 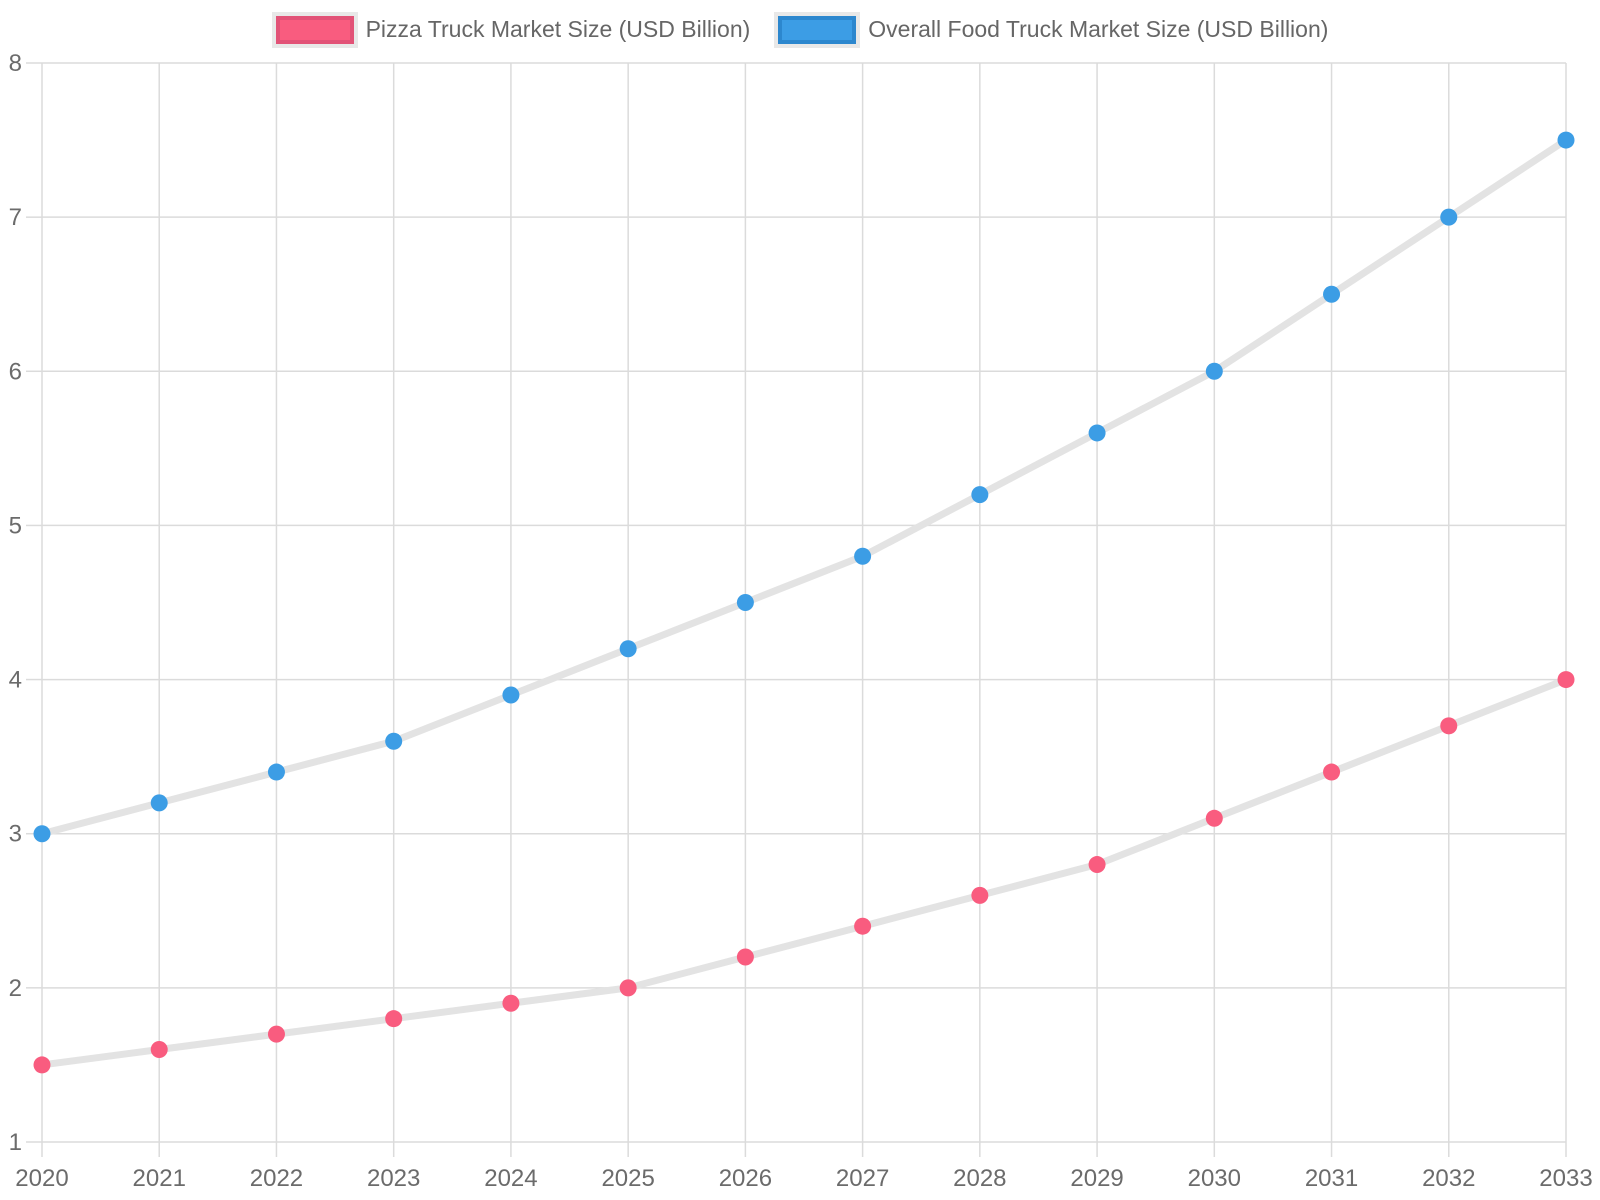 What do you see at coordinates (510, 1178) in the screenshot?
I see `x-axis-tick-label: 2024` at bounding box center [510, 1178].